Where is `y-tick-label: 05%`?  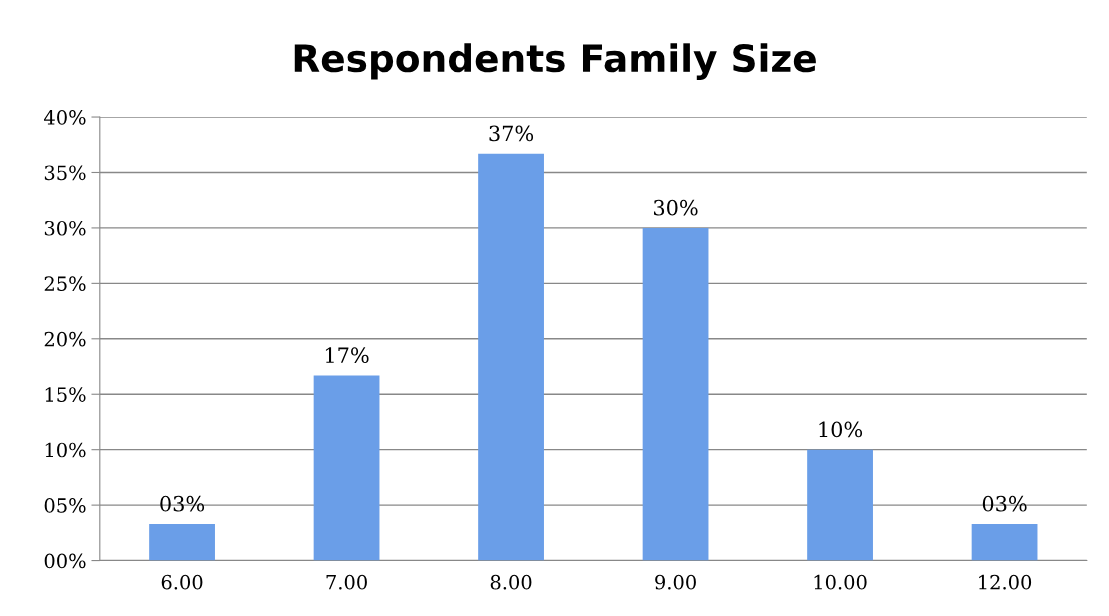
y-tick-label: 05% is located at coordinates (65, 505).